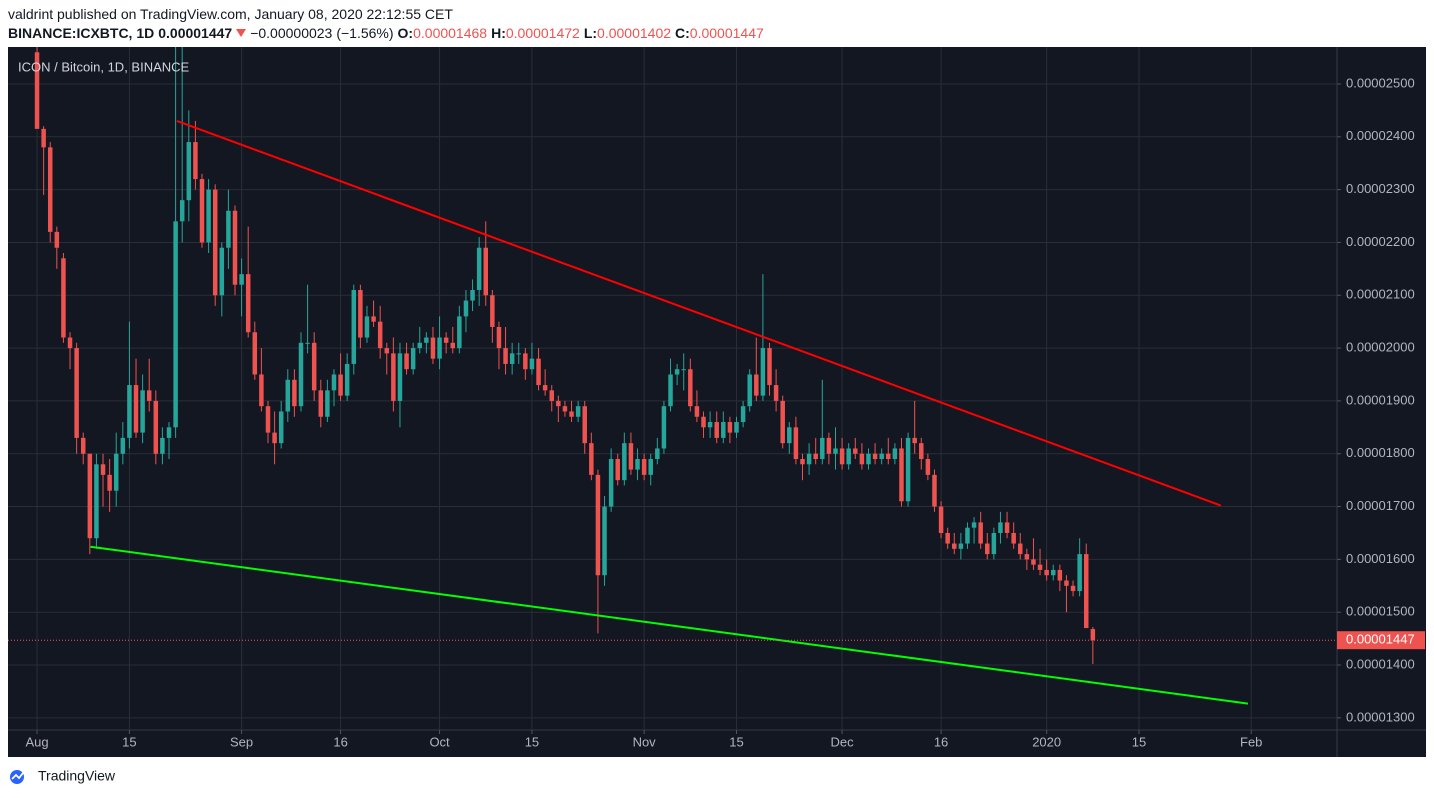 The width and height of the screenshot is (1434, 798). I want to click on x-tick-label: Aug, so click(36, 741).